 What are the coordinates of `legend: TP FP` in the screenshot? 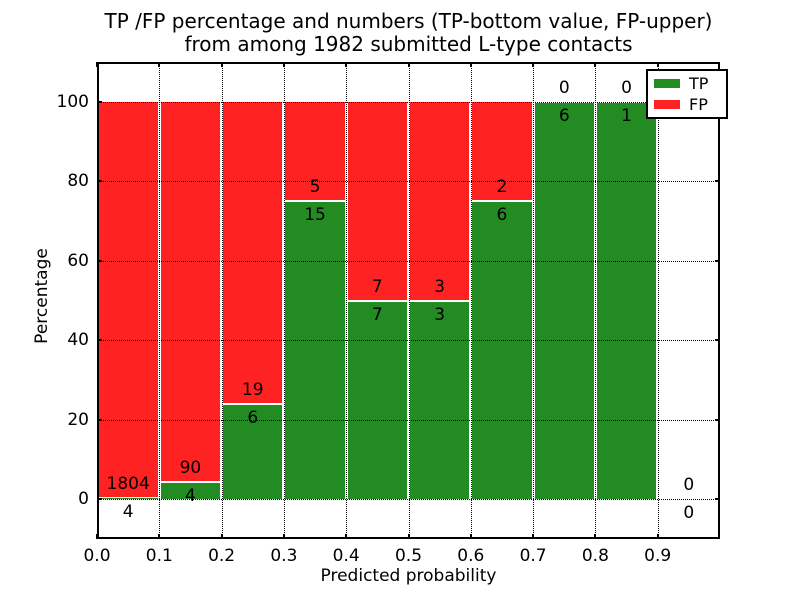 It's located at (687, 94).